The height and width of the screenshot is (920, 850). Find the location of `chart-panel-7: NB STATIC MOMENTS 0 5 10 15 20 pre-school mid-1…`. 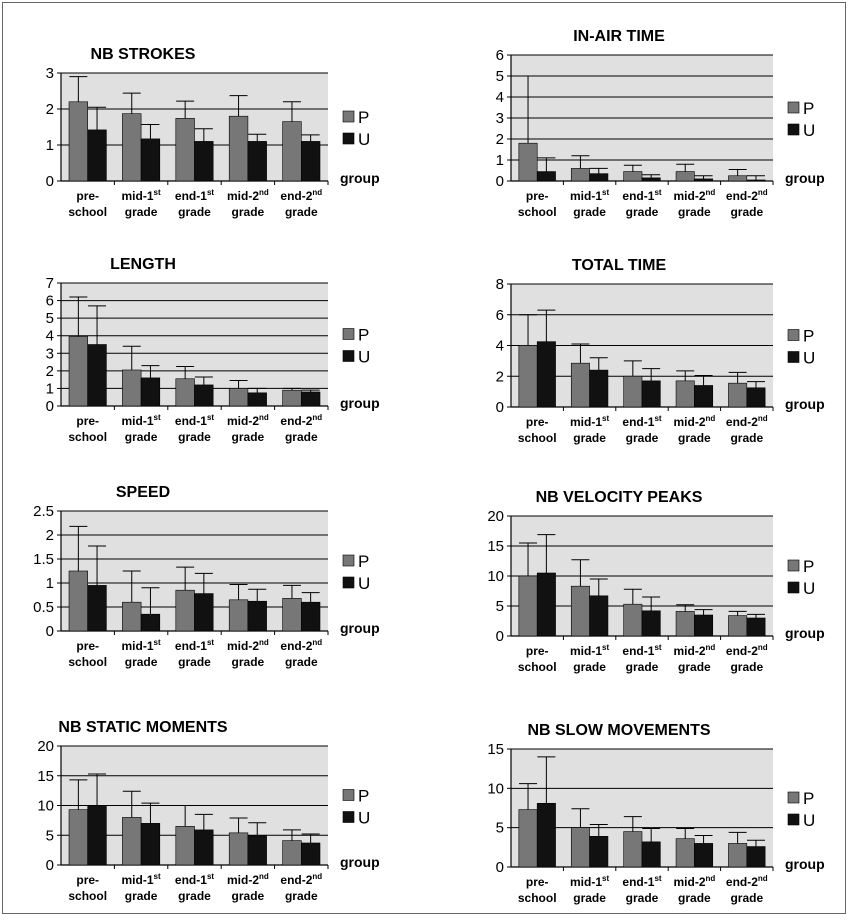

chart-panel-7: NB STATIC MOMENTS 0 5 10 15 20 pre-school mid-1… is located at coordinates (208, 811).